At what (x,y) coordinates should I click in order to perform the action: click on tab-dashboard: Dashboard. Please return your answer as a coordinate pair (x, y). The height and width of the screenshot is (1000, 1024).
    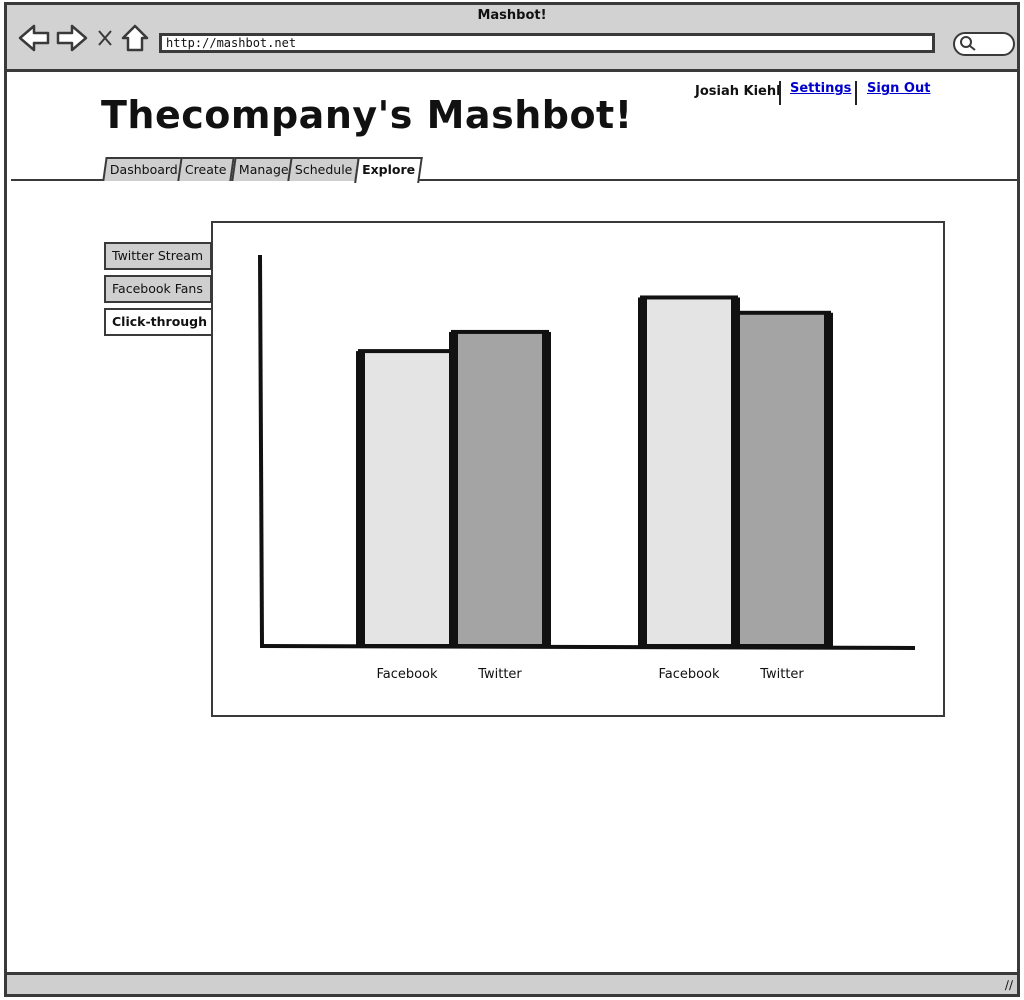
    Looking at the image, I should click on (144, 169).